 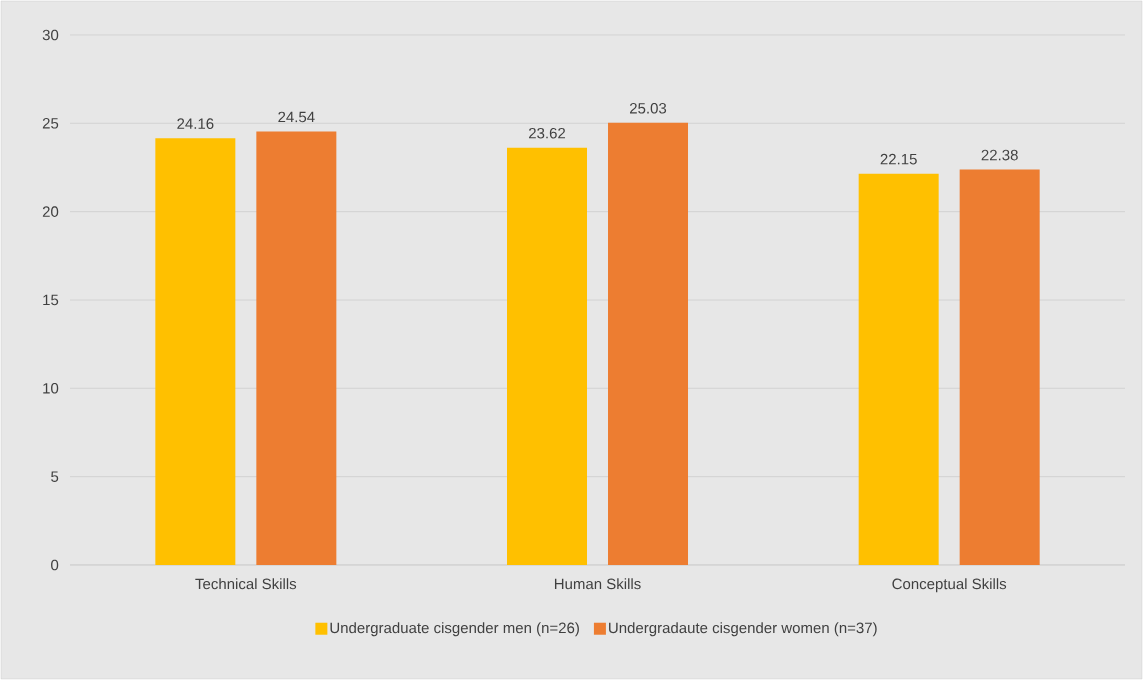 I want to click on x-tick-label: Technical Skills, so click(x=246, y=584).